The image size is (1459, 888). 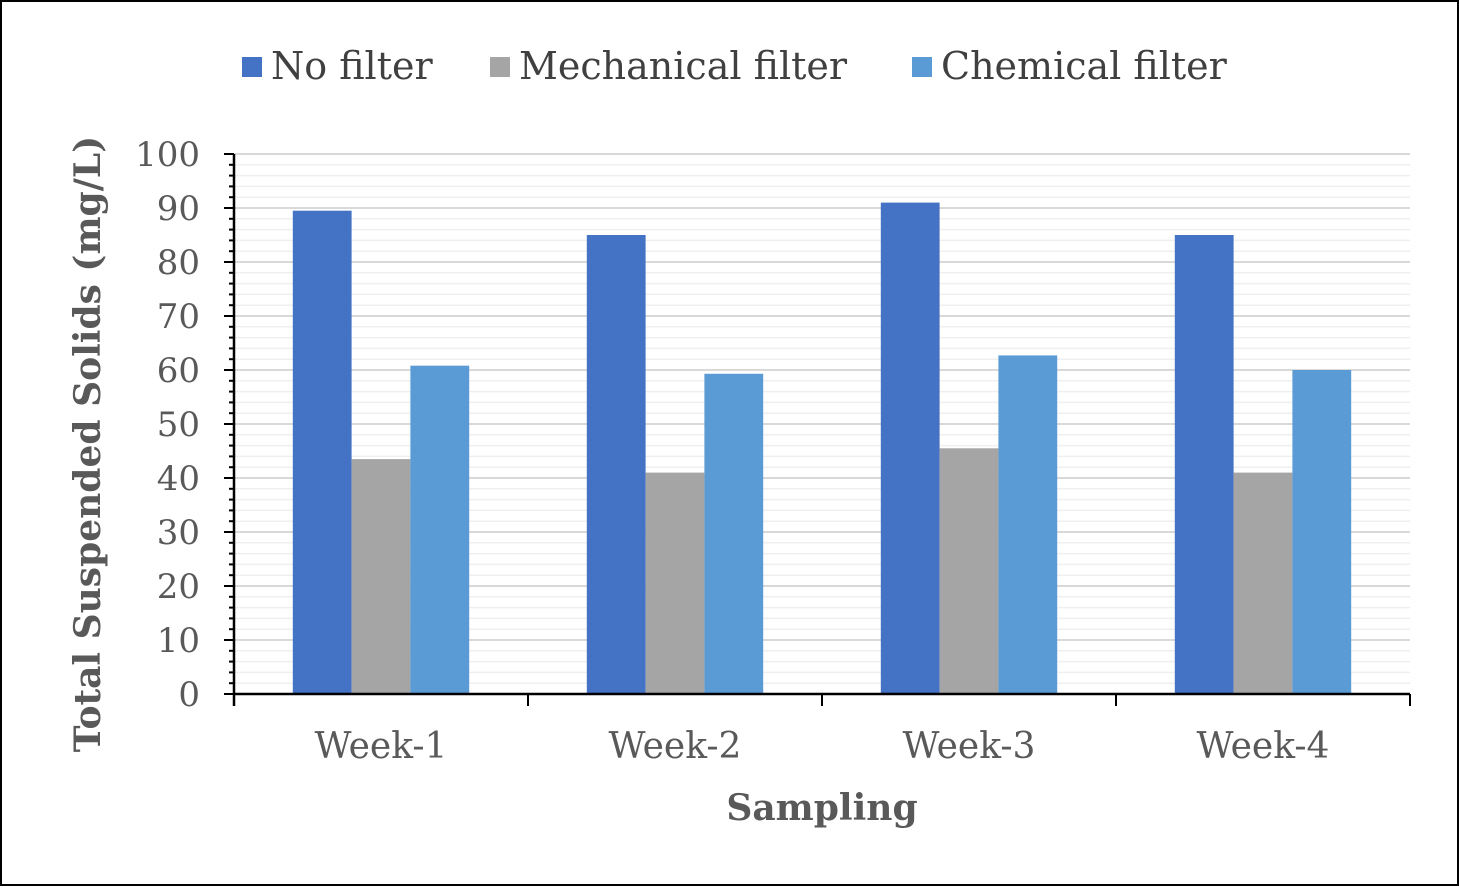 What do you see at coordinates (381, 746) in the screenshot?
I see `x-tick-label: Week-1` at bounding box center [381, 746].